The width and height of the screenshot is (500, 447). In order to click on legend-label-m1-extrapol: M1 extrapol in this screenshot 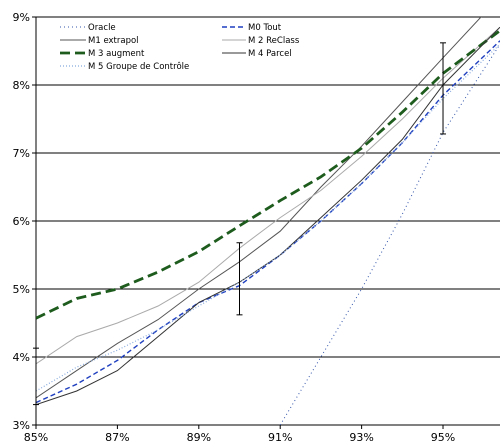, I will do `click(113, 41)`.